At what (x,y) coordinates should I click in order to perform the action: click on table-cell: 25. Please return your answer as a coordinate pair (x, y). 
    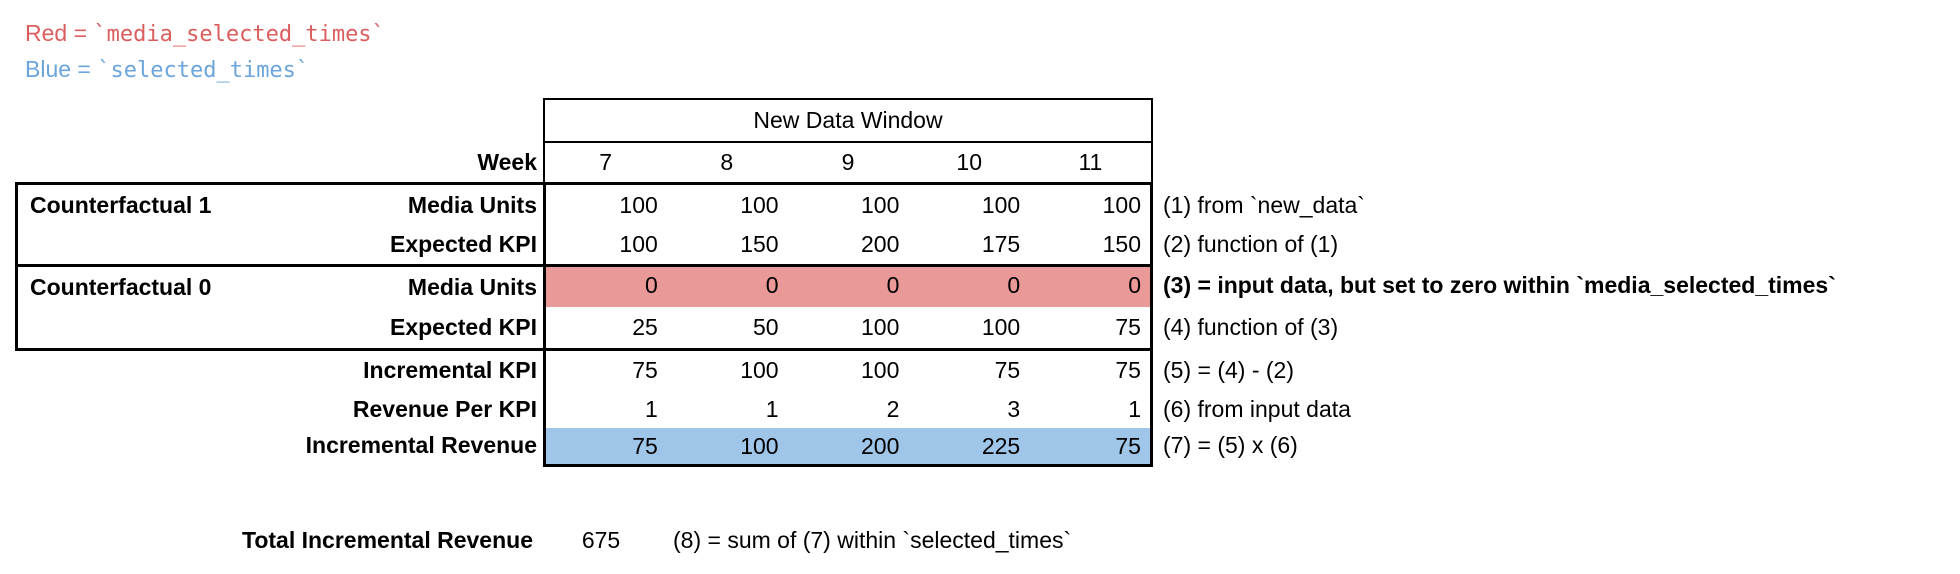
    Looking at the image, I should click on (645, 327).